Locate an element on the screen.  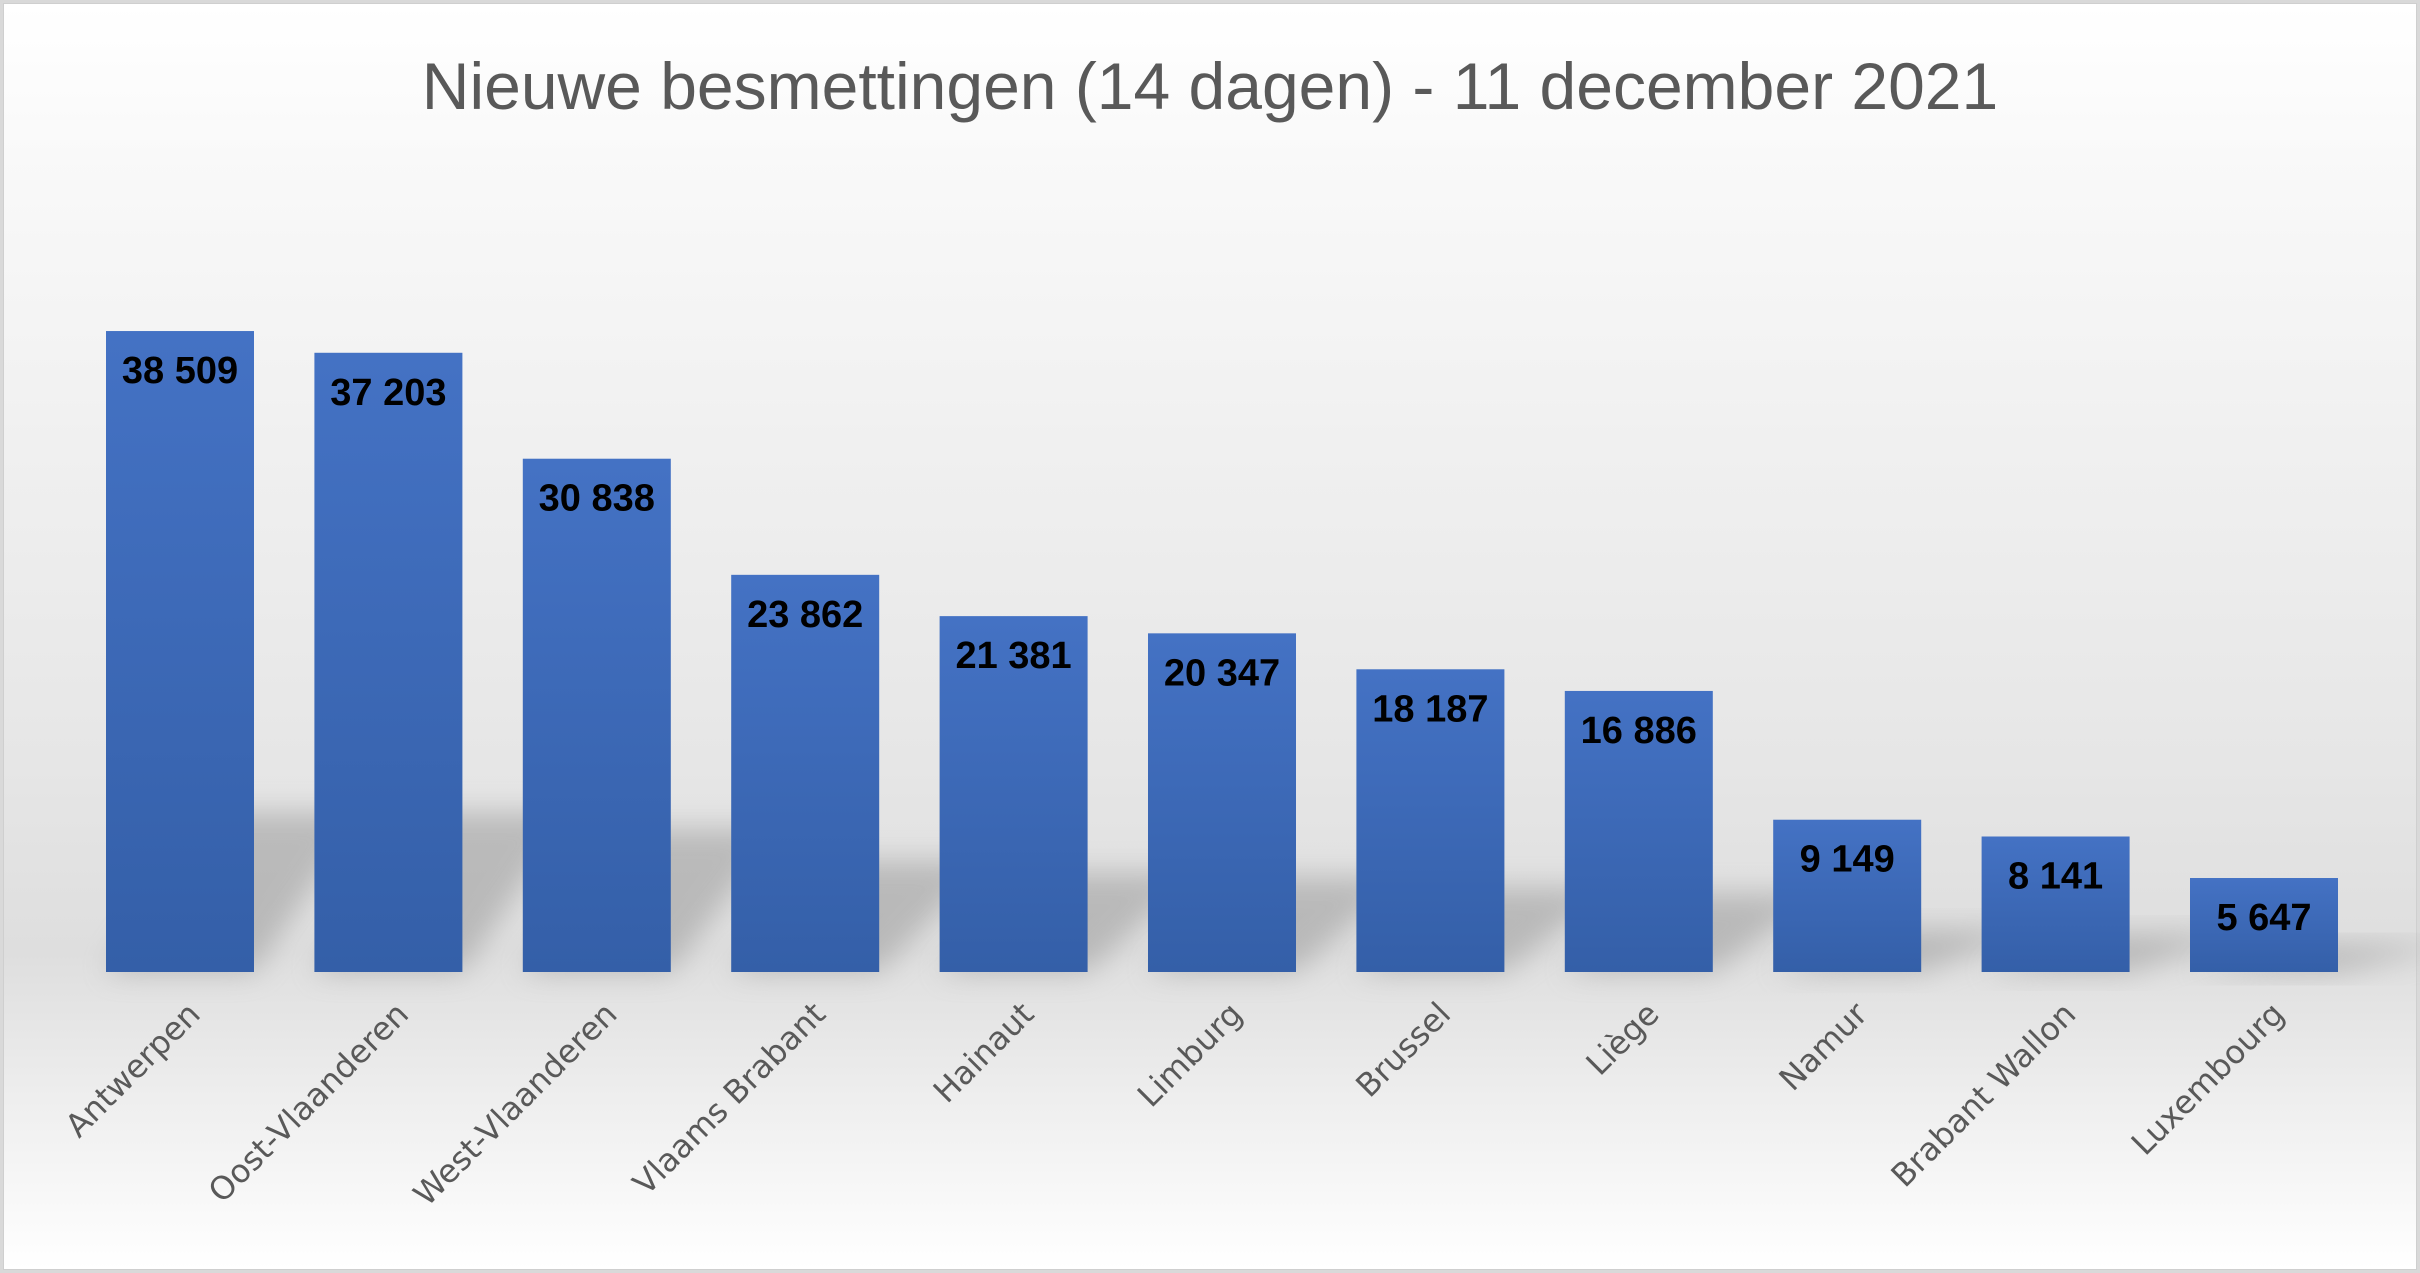
x-tick-label: Liège is located at coordinates (1622, 1039).